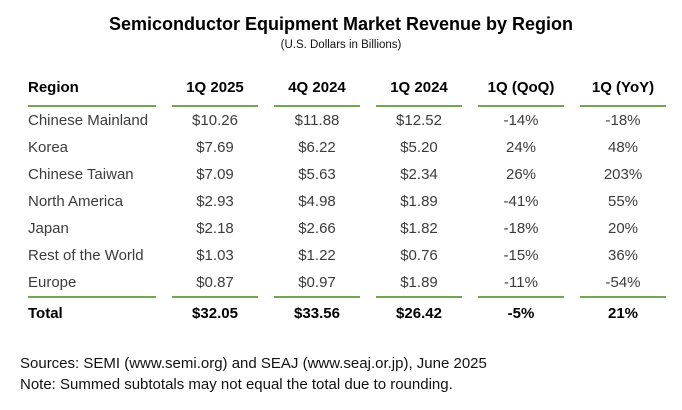 The width and height of the screenshot is (682, 410). Describe the element at coordinates (317, 147) in the screenshot. I see `value-cell: $6.22` at that location.